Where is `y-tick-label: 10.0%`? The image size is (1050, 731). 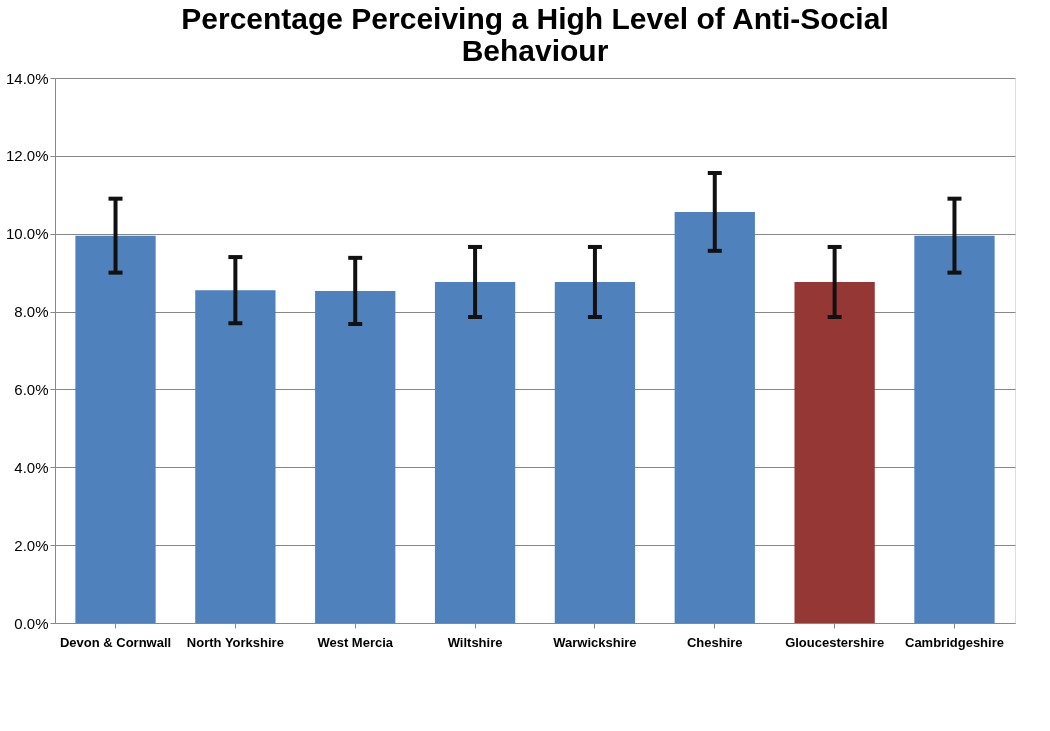
y-tick-label: 10.0% is located at coordinates (27, 234).